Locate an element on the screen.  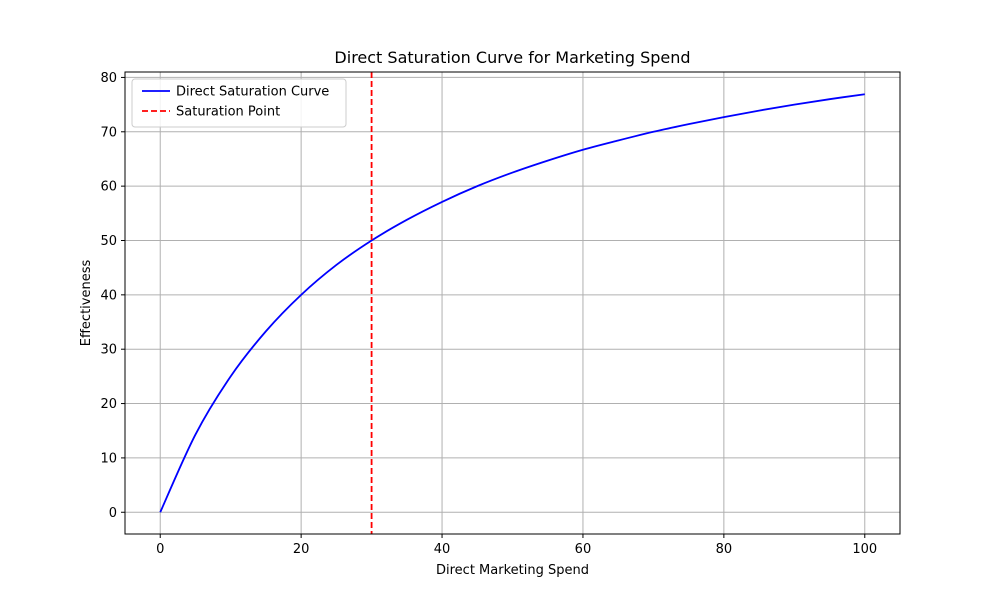
legend-box is located at coordinates (239, 103).